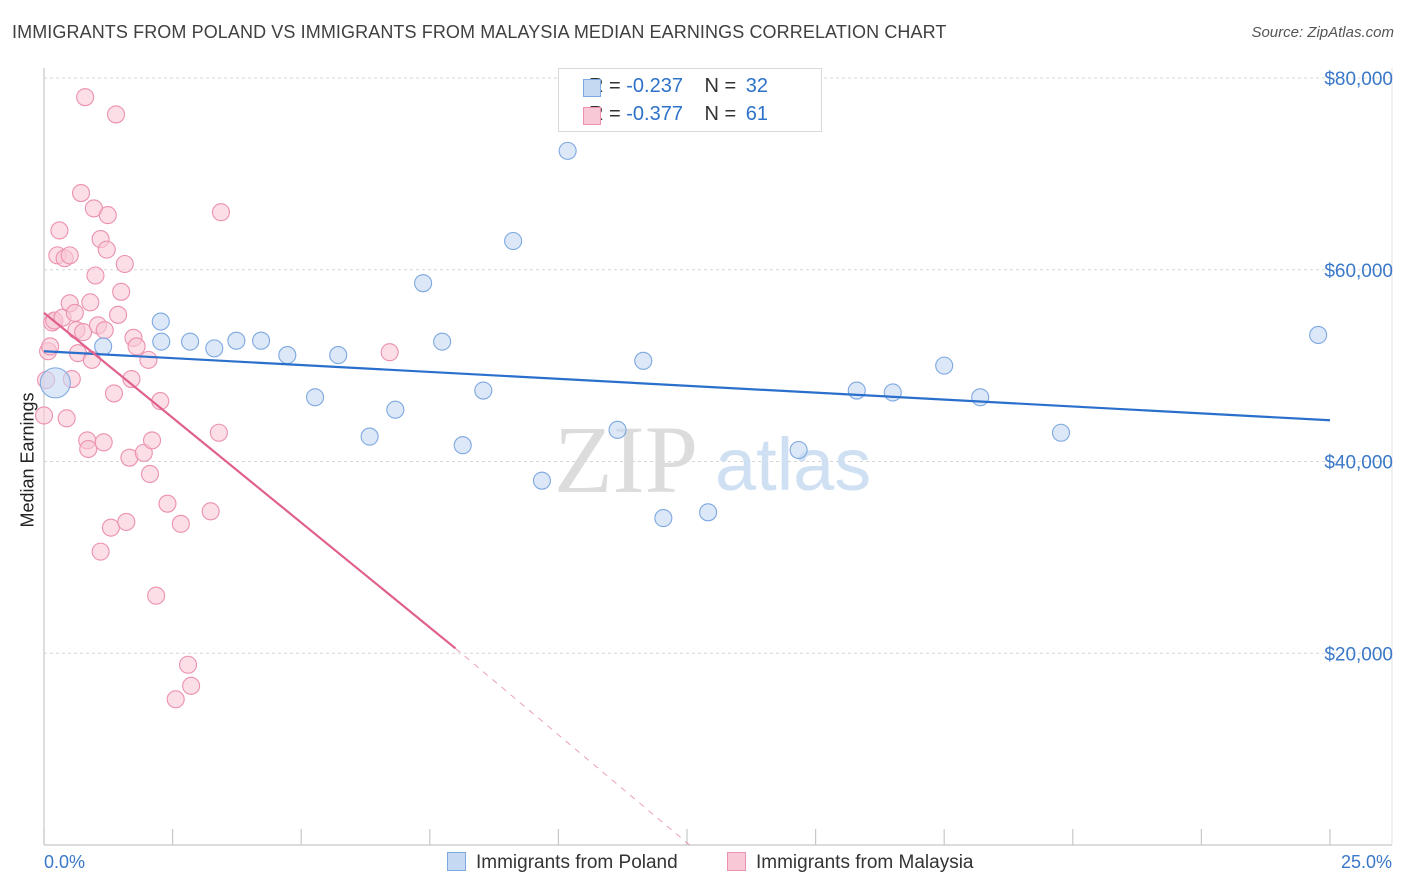 This screenshot has width=1406, height=892. I want to click on source-credit: Source: ZipAtlas.com, so click(1322, 32).